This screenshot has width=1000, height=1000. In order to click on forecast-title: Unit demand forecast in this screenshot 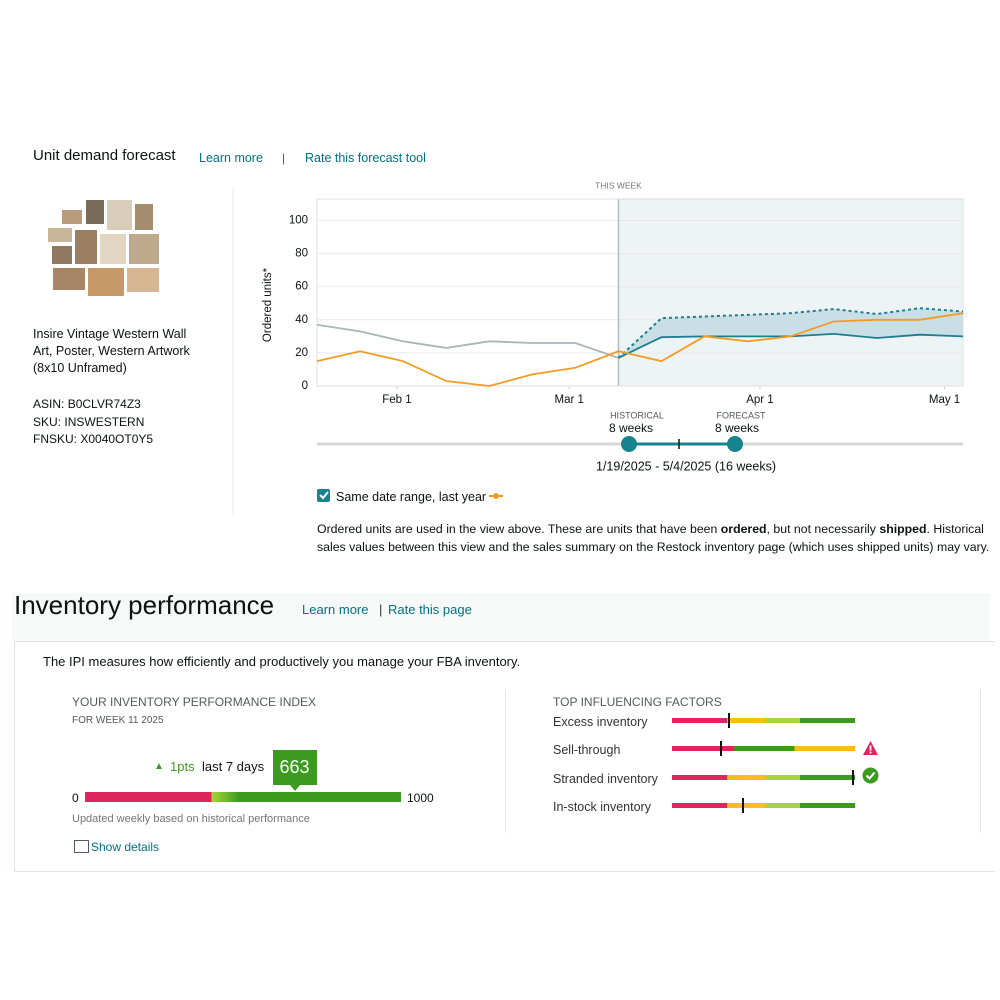, I will do `click(104, 155)`.